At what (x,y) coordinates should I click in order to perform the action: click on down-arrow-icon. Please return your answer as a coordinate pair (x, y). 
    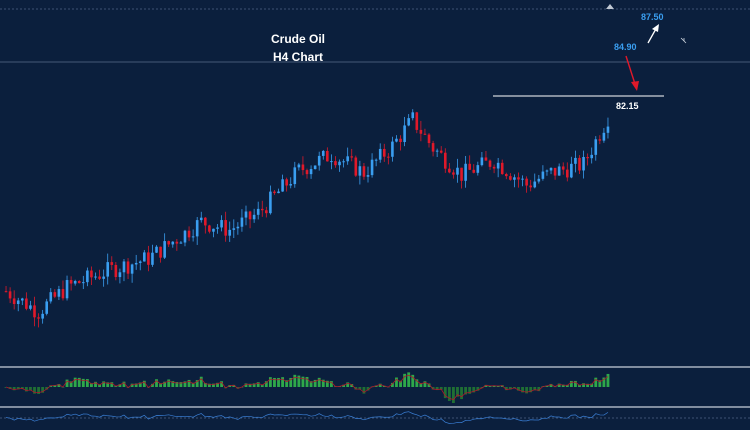
    Looking at the image, I should click on (632, 73).